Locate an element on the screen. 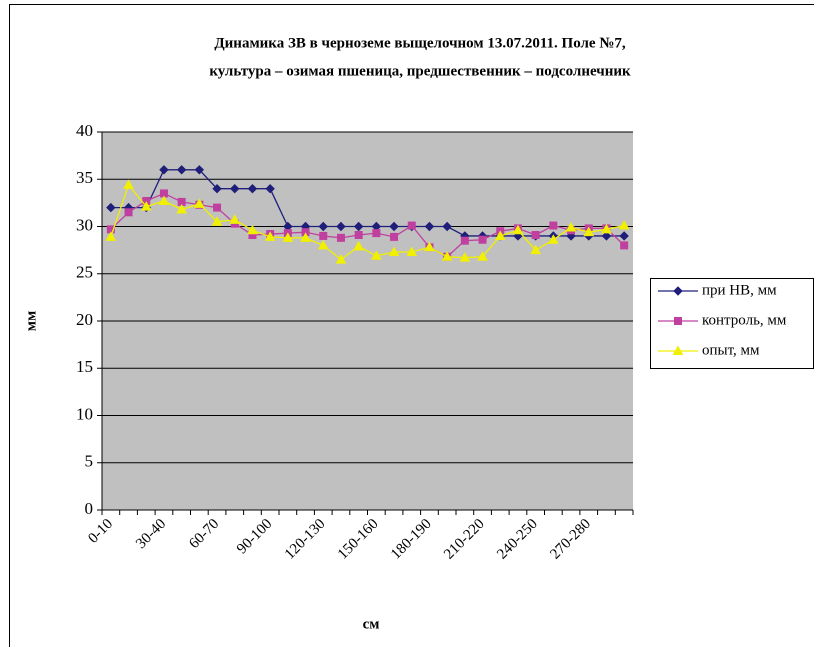  y-tick-label: 10 is located at coordinates (84, 413).